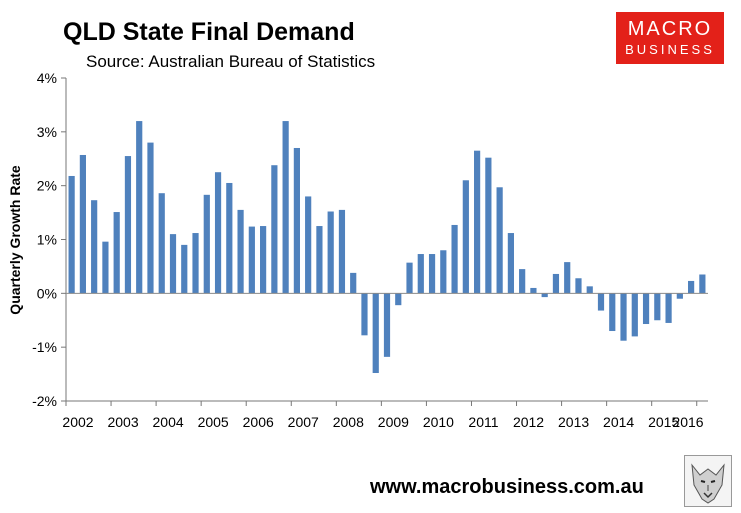 This screenshot has width=741, height=513. Describe the element at coordinates (47, 132) in the screenshot. I see `y-tick-label: 3%` at that location.